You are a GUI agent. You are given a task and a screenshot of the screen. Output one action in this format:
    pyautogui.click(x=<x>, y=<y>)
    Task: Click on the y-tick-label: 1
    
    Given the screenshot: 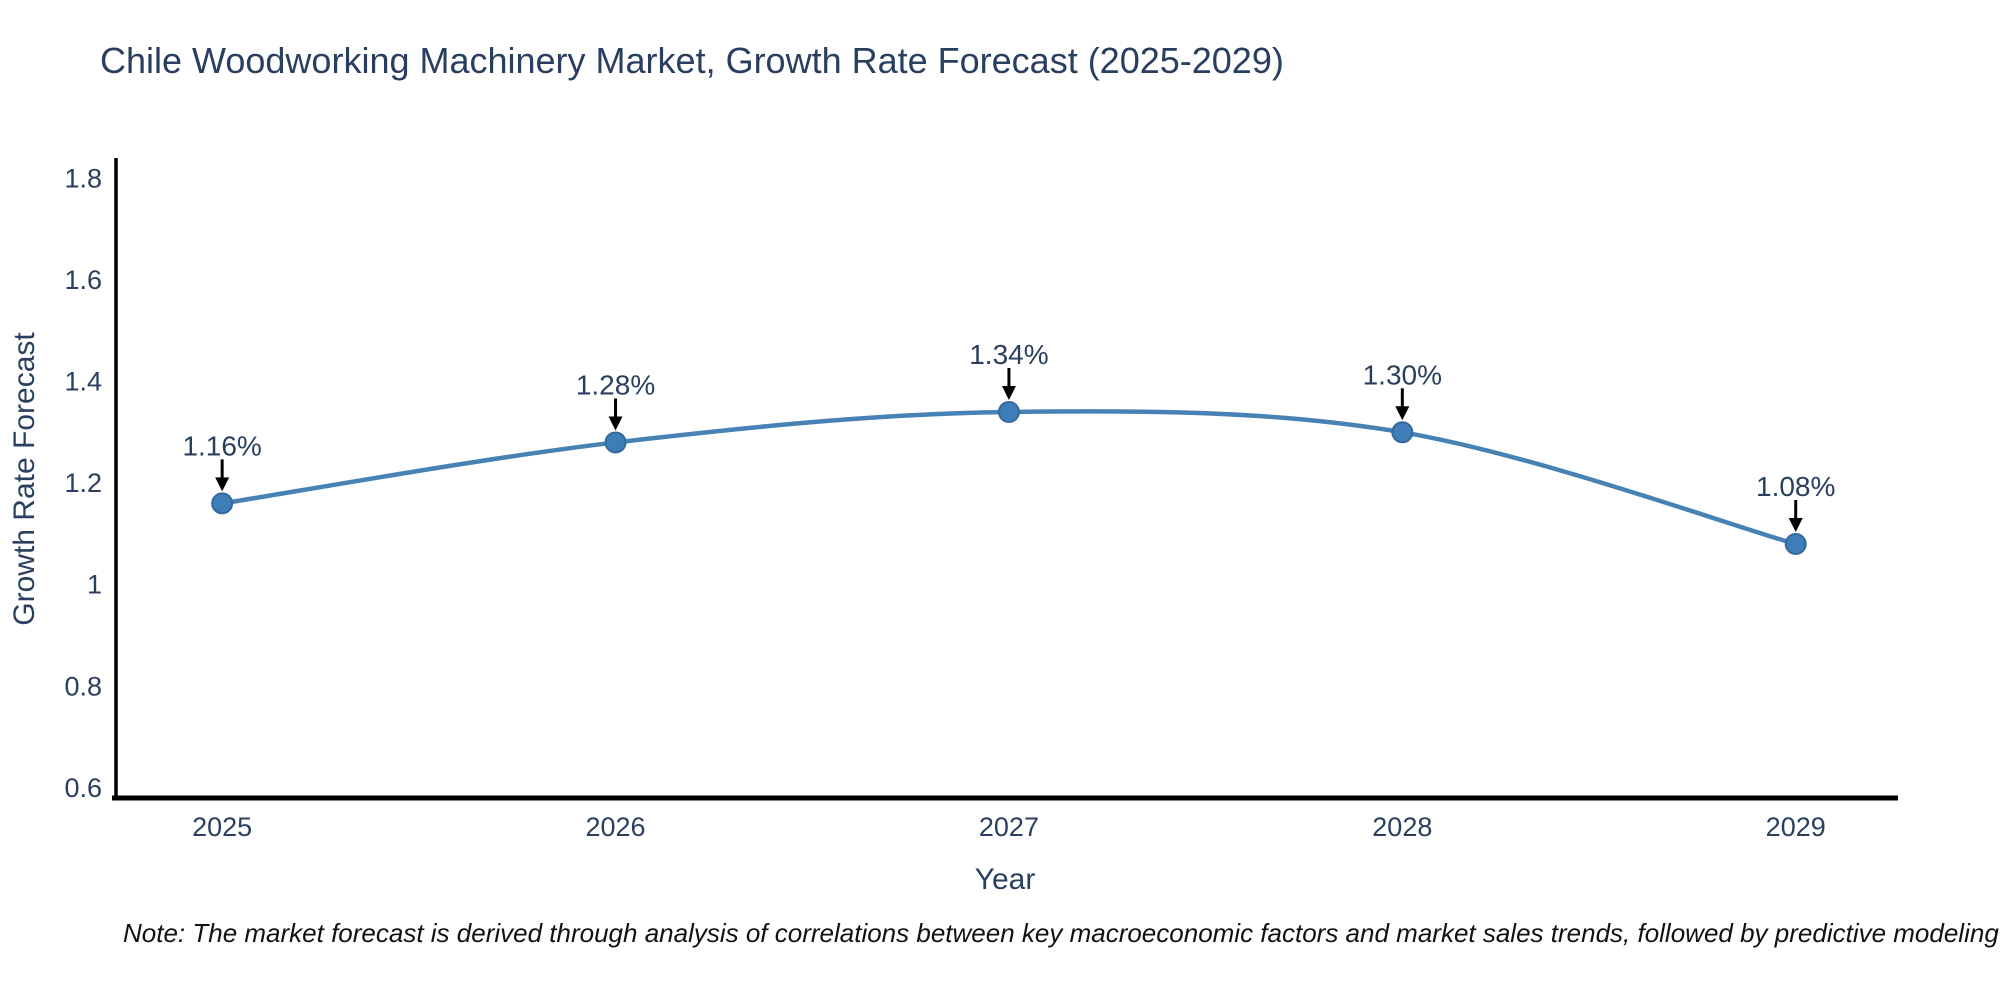 What is the action you would take?
    pyautogui.click(x=94, y=585)
    